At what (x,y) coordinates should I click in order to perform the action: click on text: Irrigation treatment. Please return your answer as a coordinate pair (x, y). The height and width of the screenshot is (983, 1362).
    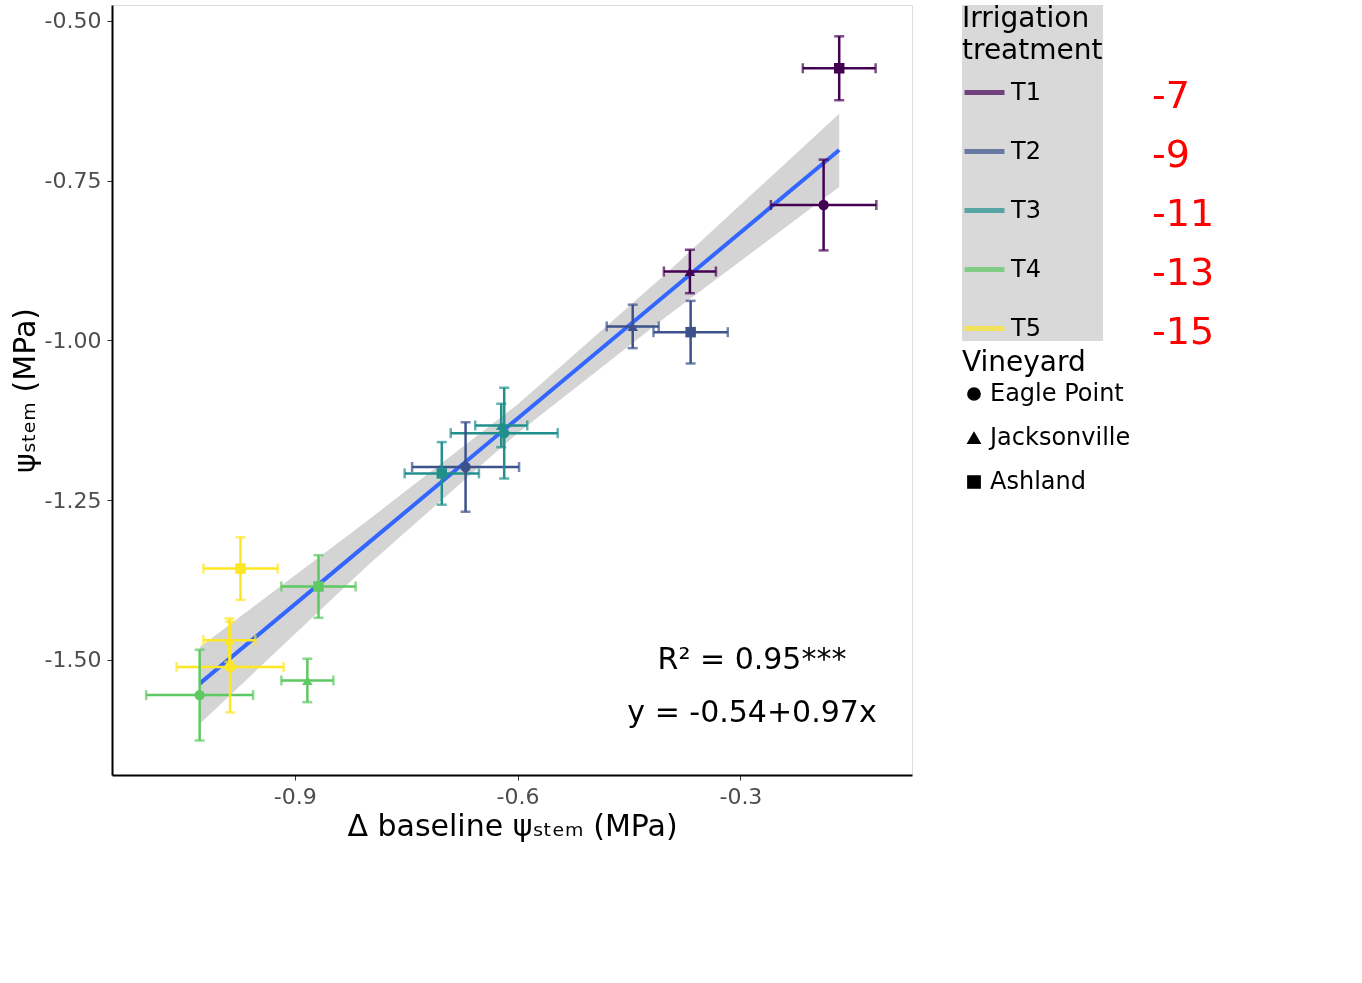
    Looking at the image, I should click on (1032, 33).